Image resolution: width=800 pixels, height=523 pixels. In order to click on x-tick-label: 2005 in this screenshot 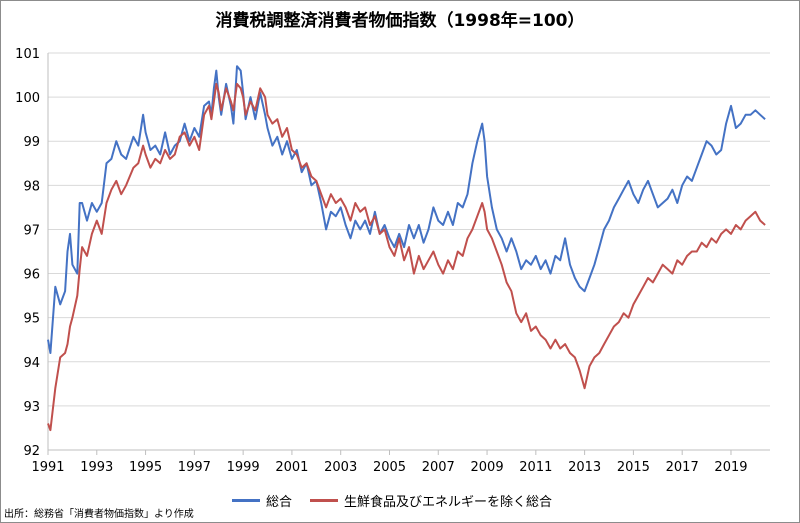, I will do `click(389, 467)`.